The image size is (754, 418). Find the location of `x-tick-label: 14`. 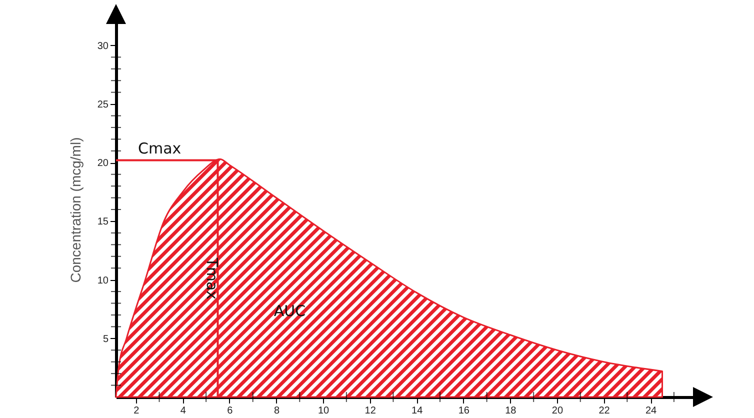

x-tick-label: 14 is located at coordinates (418, 411).